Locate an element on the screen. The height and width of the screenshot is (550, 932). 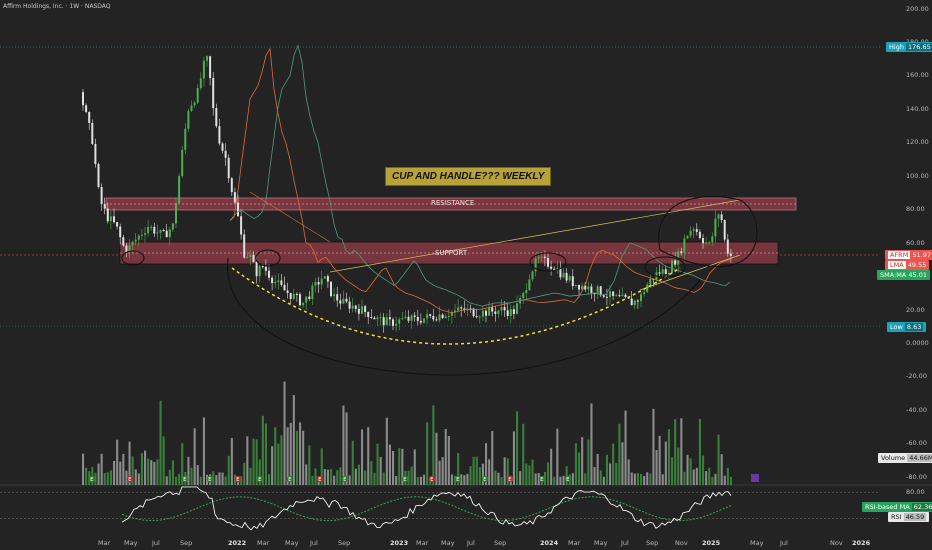
time-tick: Sep is located at coordinates (652, 543).